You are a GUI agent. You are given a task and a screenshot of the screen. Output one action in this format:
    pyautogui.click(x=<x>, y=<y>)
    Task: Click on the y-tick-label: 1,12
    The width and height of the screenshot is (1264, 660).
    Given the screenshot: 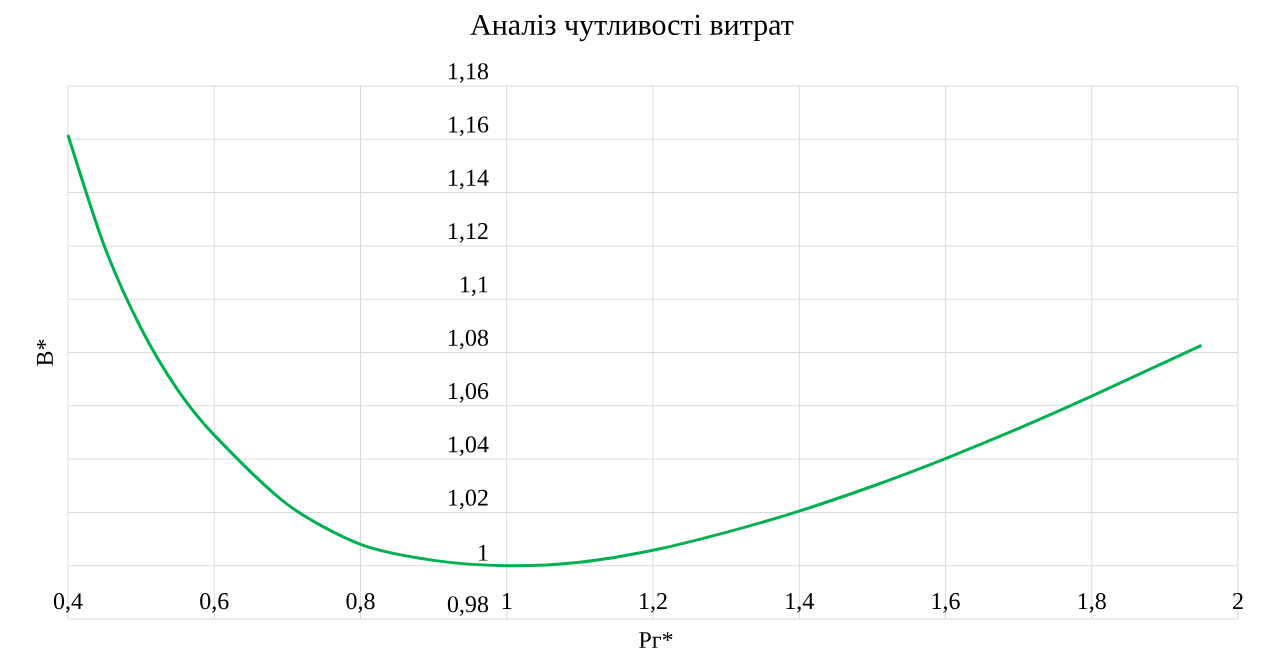 What is the action you would take?
    pyautogui.click(x=468, y=233)
    